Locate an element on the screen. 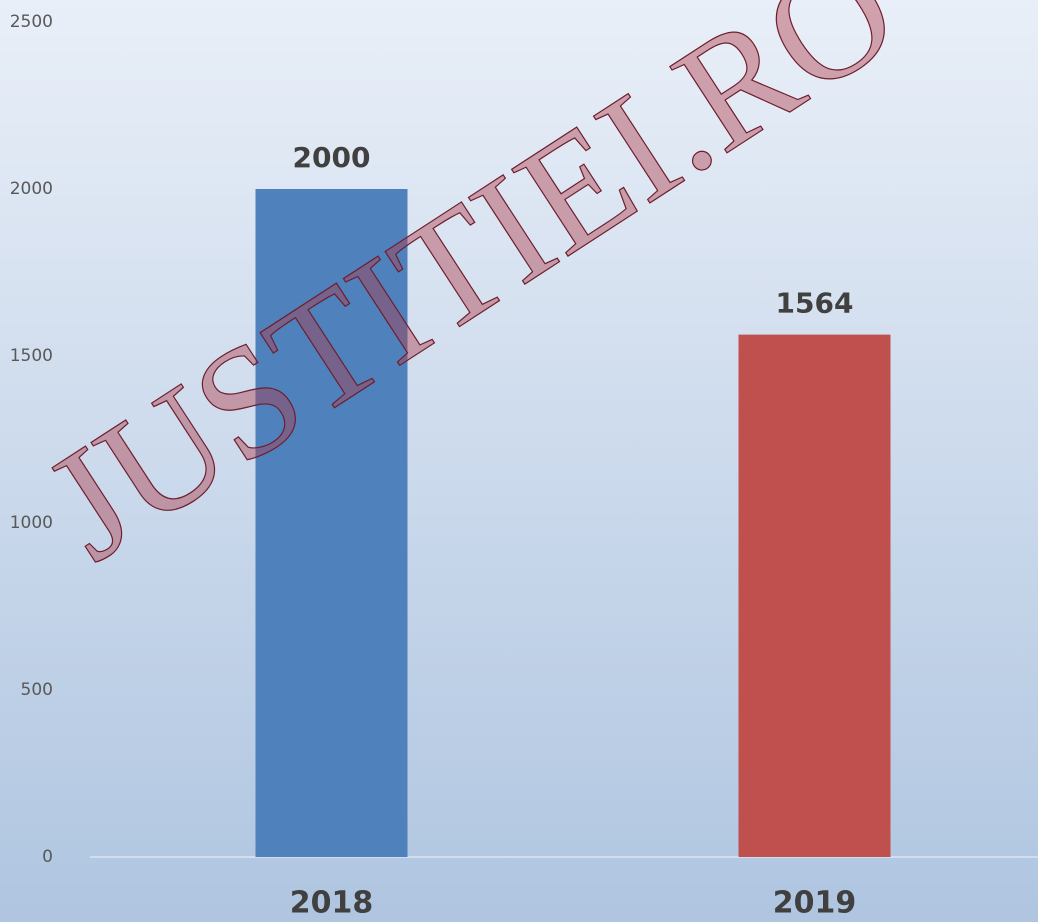  data-label: 1564 is located at coordinates (815, 303).